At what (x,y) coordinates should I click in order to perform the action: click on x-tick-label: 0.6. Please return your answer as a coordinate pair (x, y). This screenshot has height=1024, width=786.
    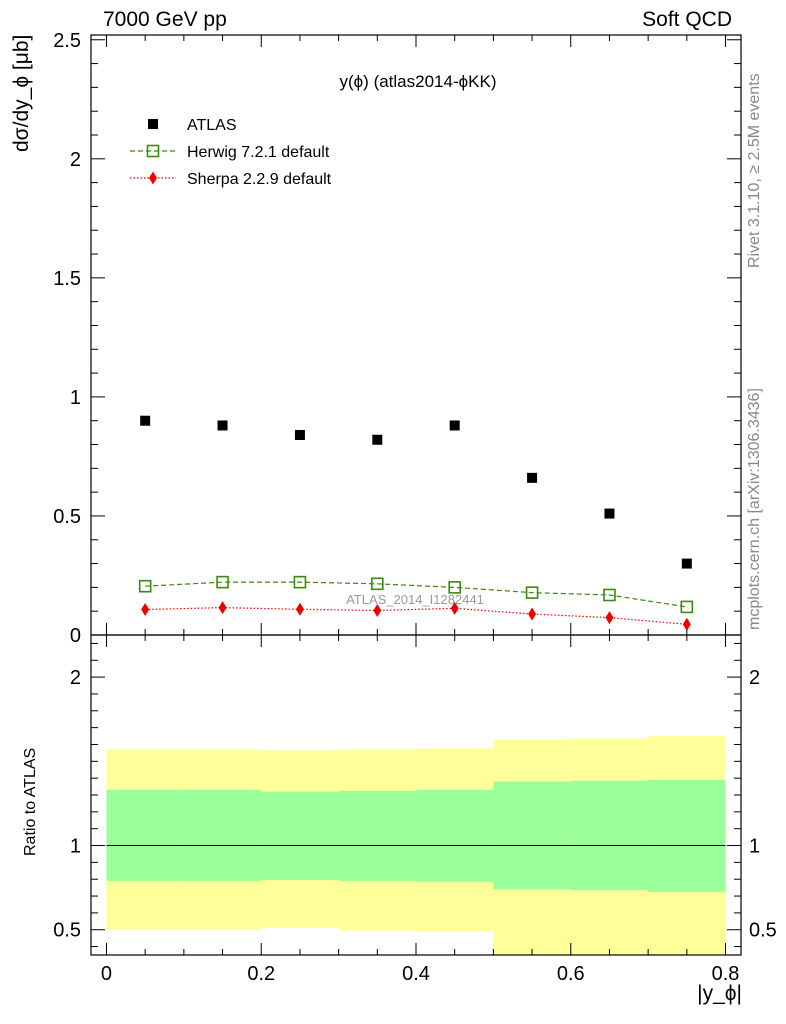
    Looking at the image, I should click on (571, 974).